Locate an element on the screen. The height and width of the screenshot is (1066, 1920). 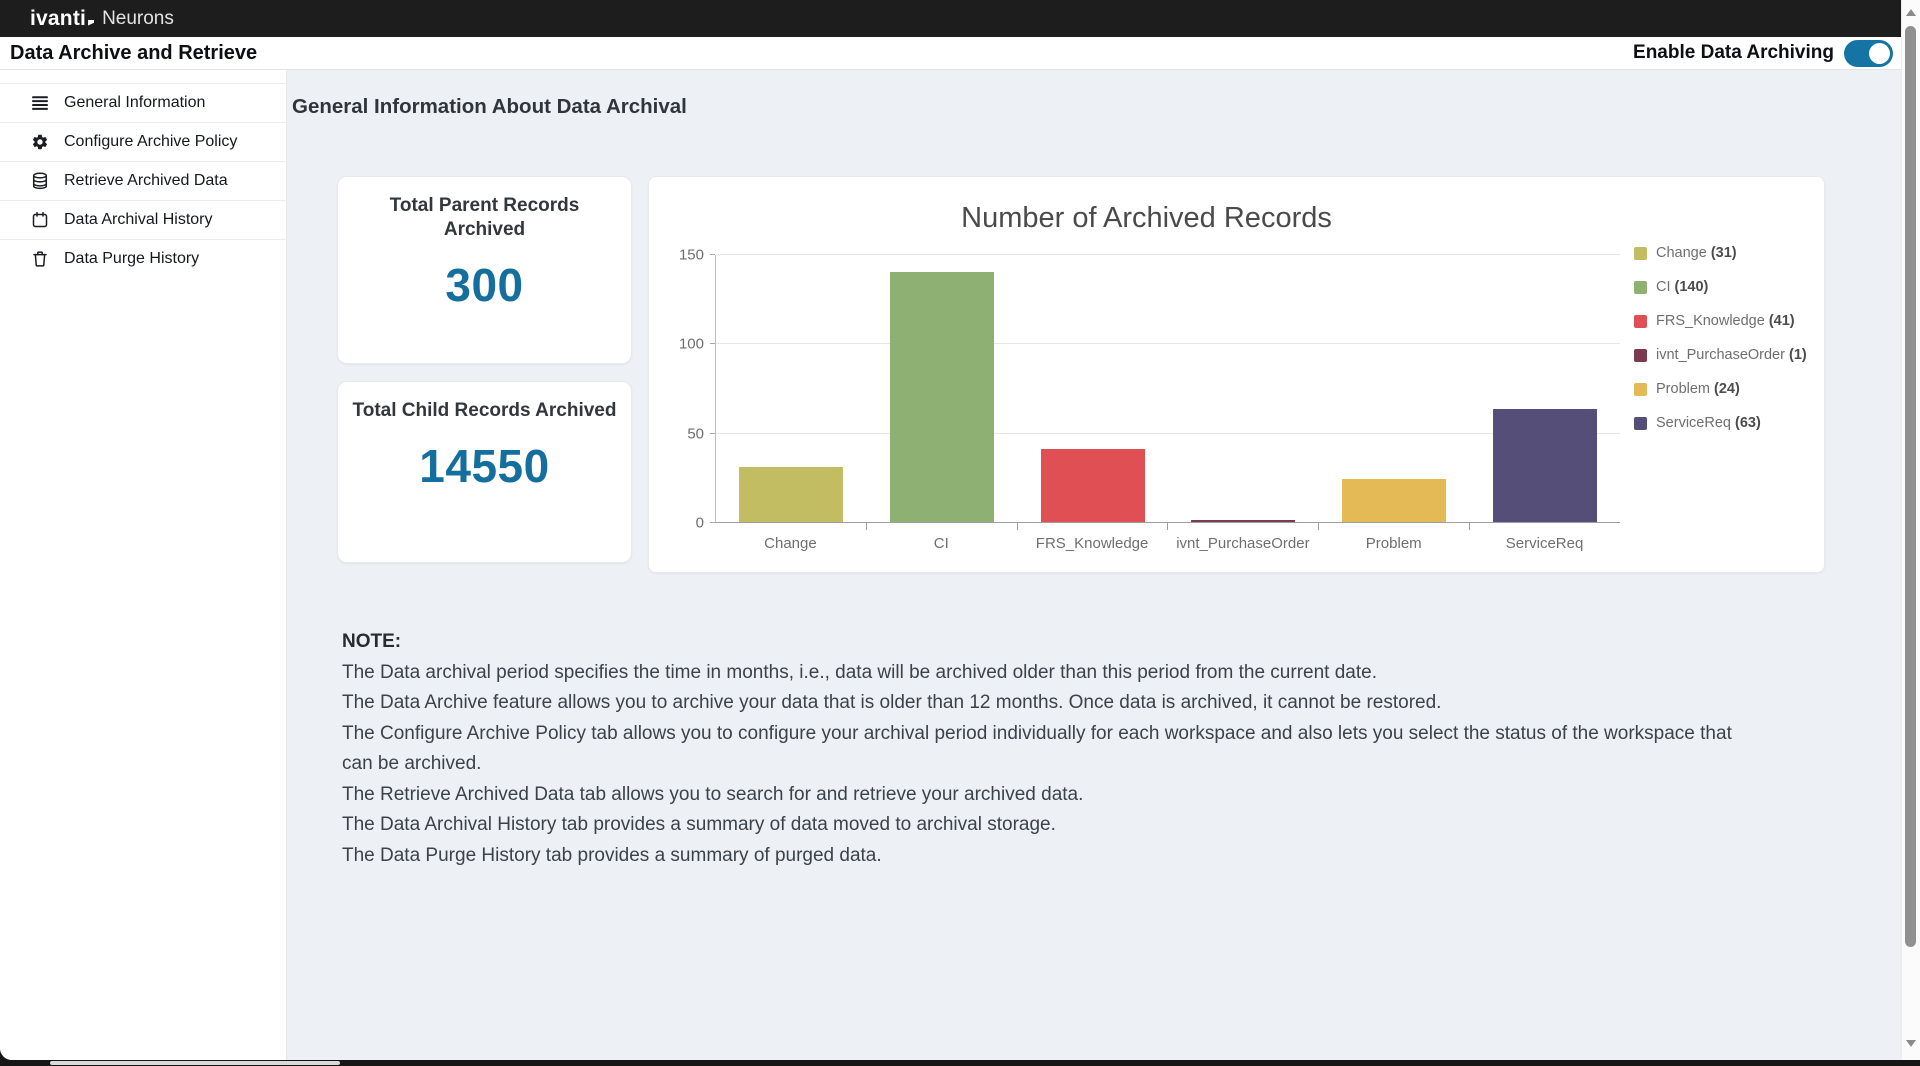
total-child-records-card: Total Child Records Archived 14550 is located at coordinates (484, 472).